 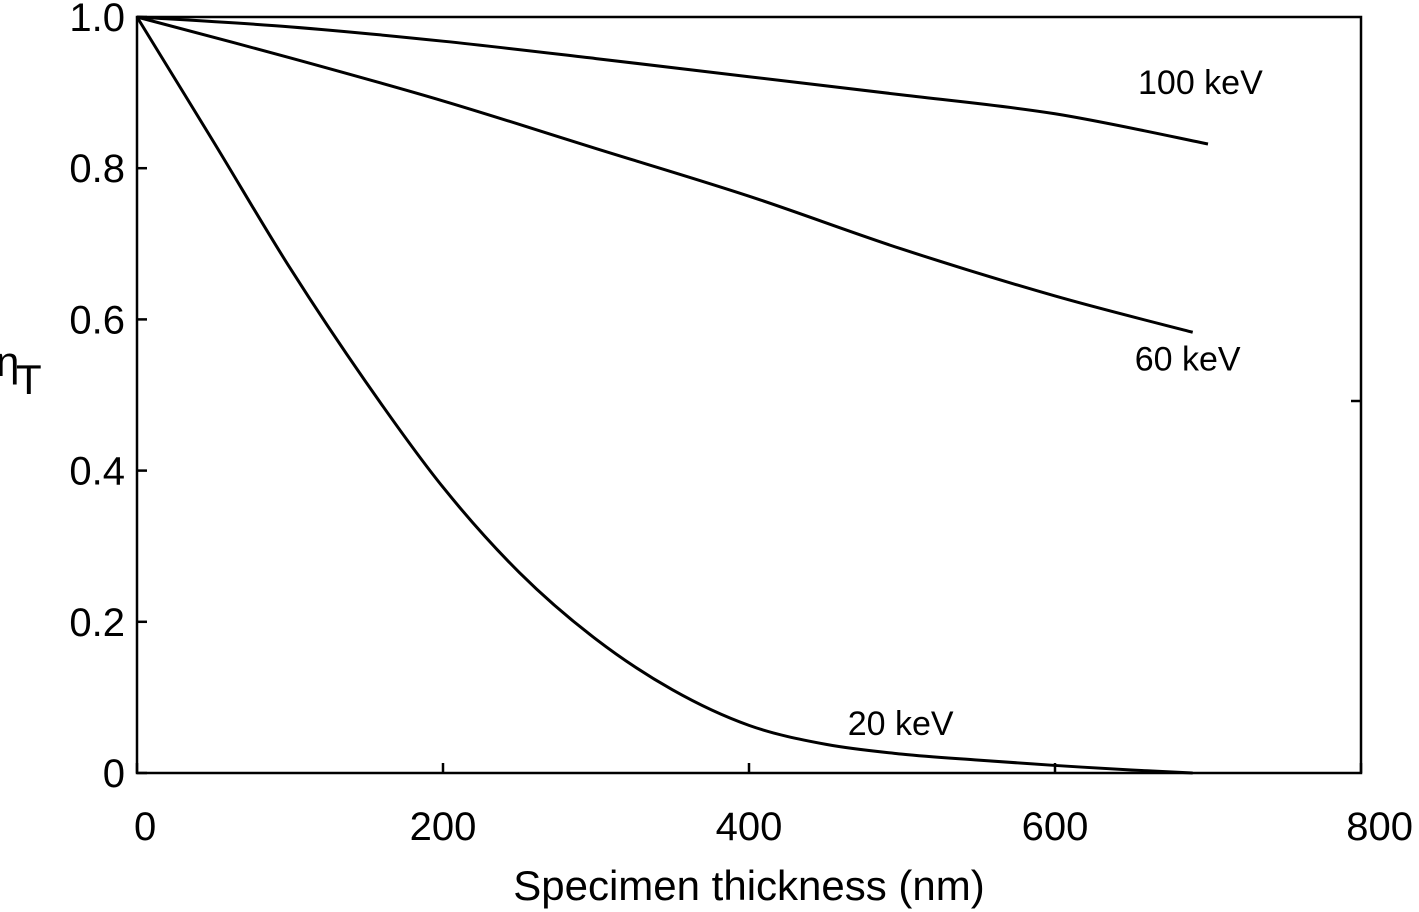 What do you see at coordinates (1379, 827) in the screenshot?
I see `x-tick-label-800: 800` at bounding box center [1379, 827].